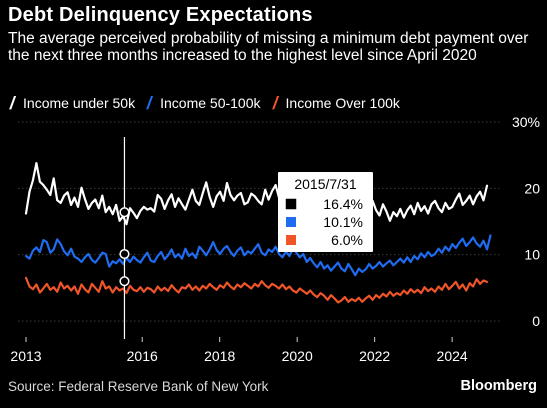  What do you see at coordinates (347, 240) in the screenshot?
I see `tooltip-value: 6.0%` at bounding box center [347, 240].